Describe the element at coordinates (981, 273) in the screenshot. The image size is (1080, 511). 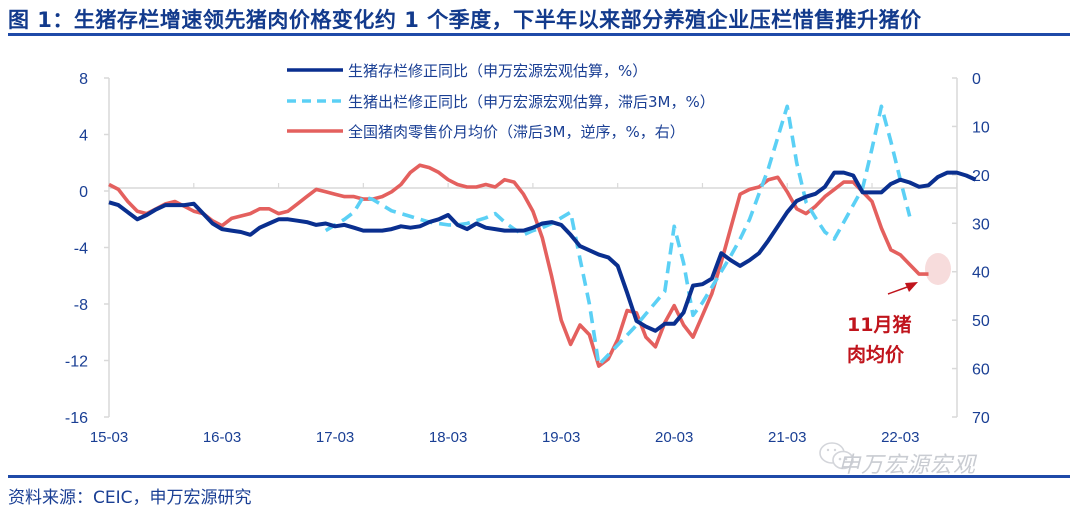
I see `right-tick-label: 40` at that location.